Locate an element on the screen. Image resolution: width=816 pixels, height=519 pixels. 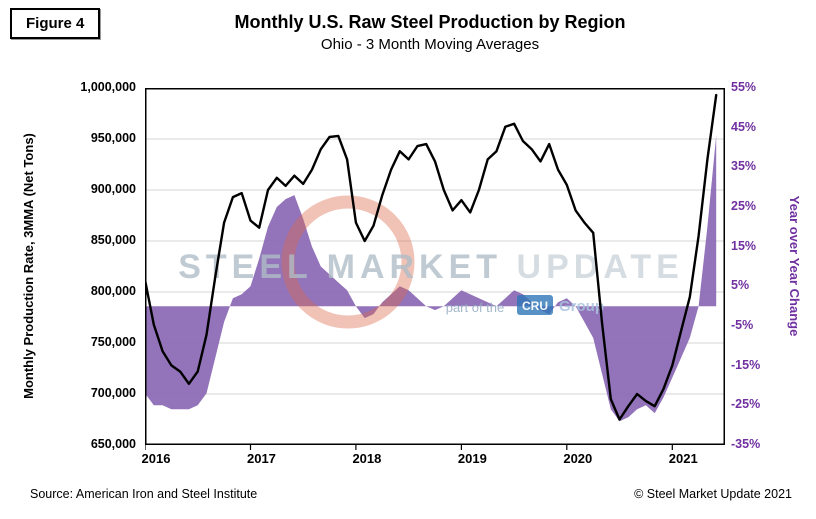
svg-text: Group is located at coordinates (581, 306).